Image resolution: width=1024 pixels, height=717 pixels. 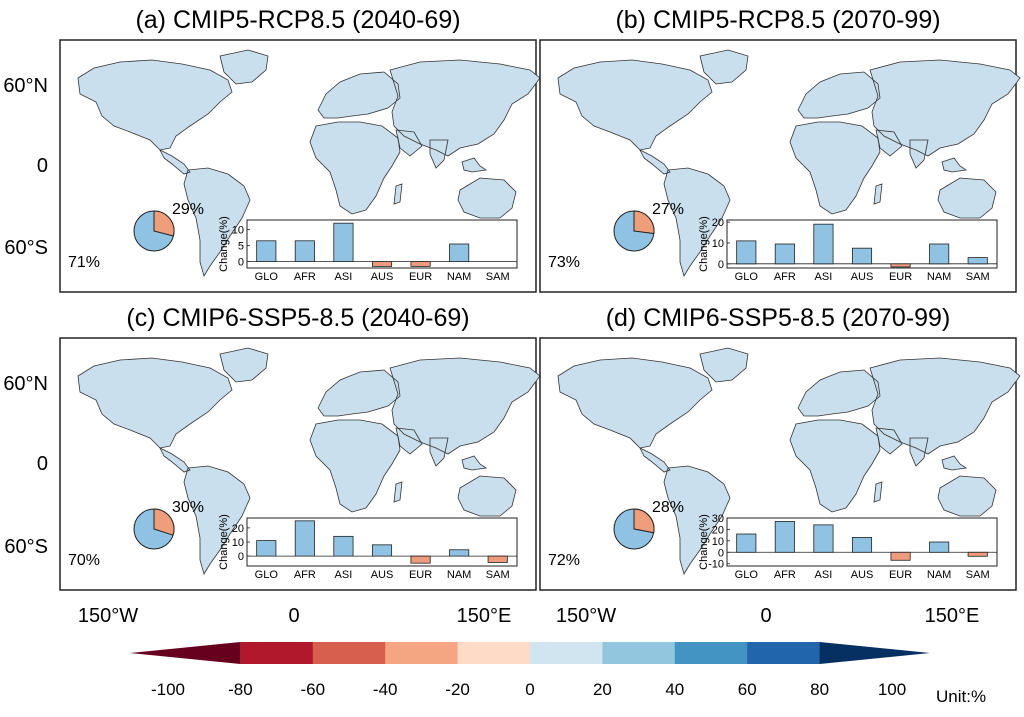 I want to click on panel-title: (d) CMIP6-SSP5-8.5 (2070-99), so click(x=778, y=318).